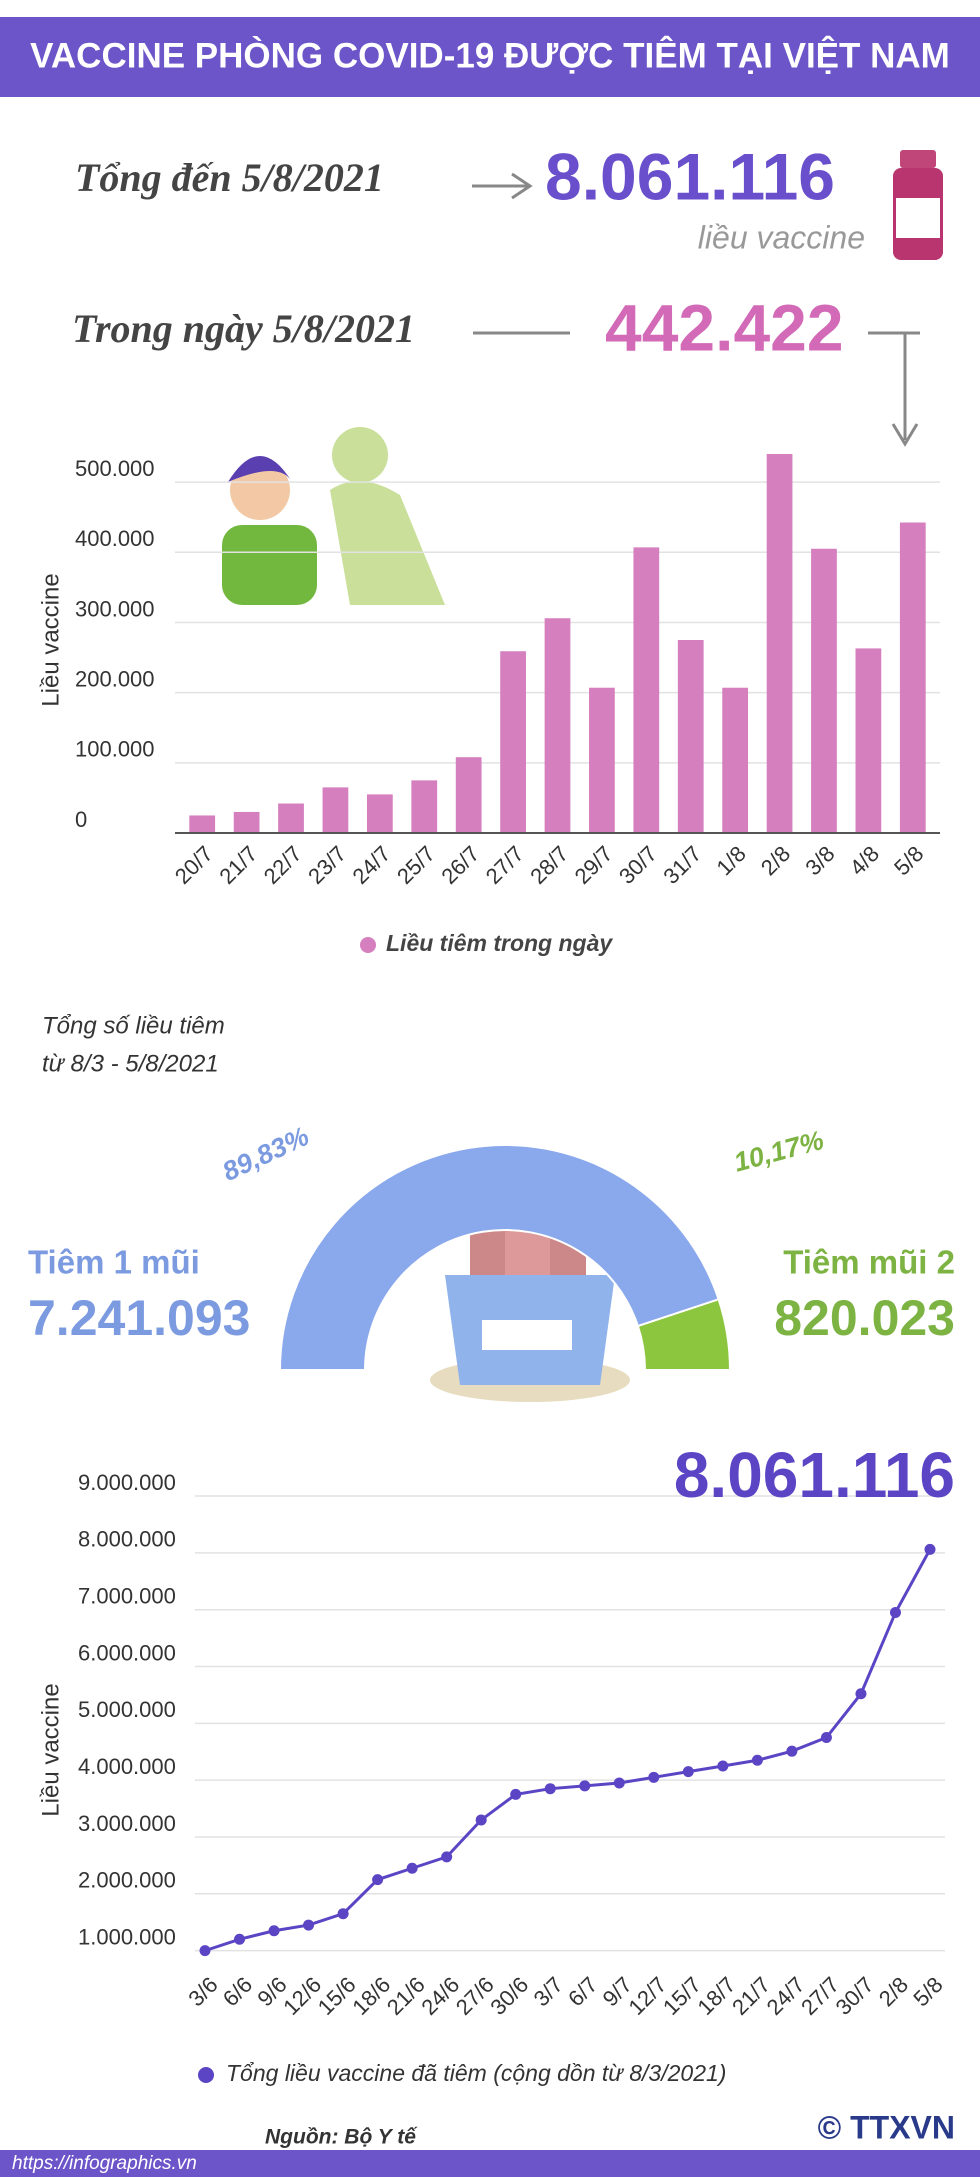  What do you see at coordinates (460, 865) in the screenshot?
I see `x-tick-label: 26/7` at bounding box center [460, 865].